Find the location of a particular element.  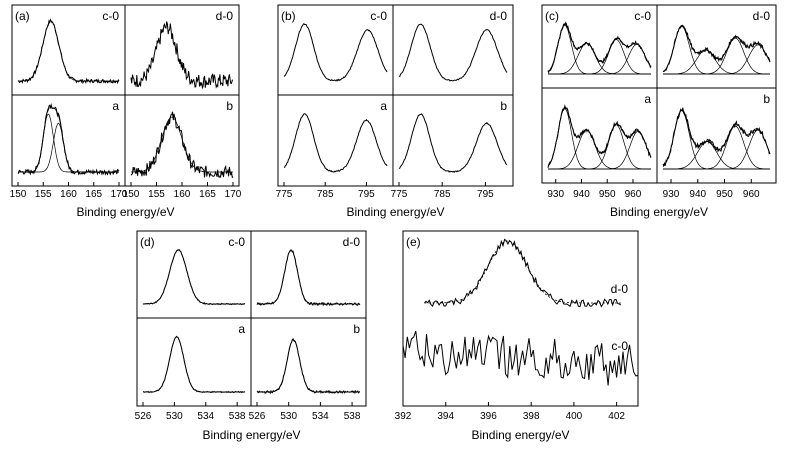

series-label-e-c-0: c-0 is located at coordinates (619, 346).